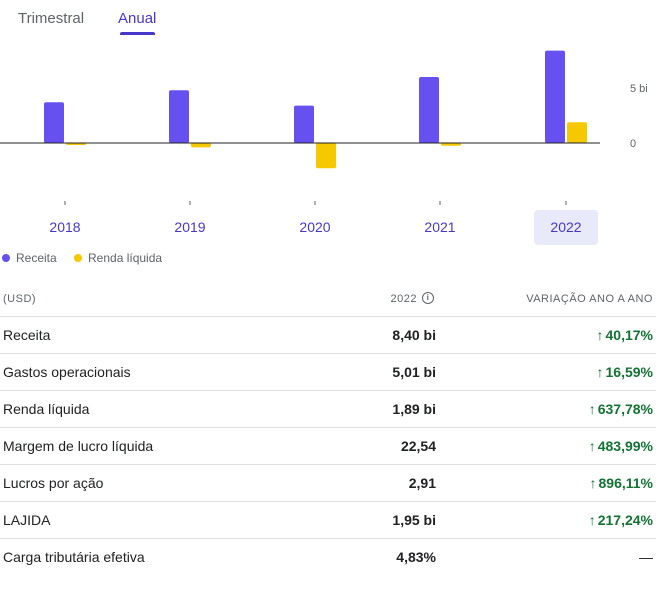 The height and width of the screenshot is (589, 658). Describe the element at coordinates (589, 299) in the screenshot. I see `header-change: VARIAÇÃO ANO A ANO` at that location.